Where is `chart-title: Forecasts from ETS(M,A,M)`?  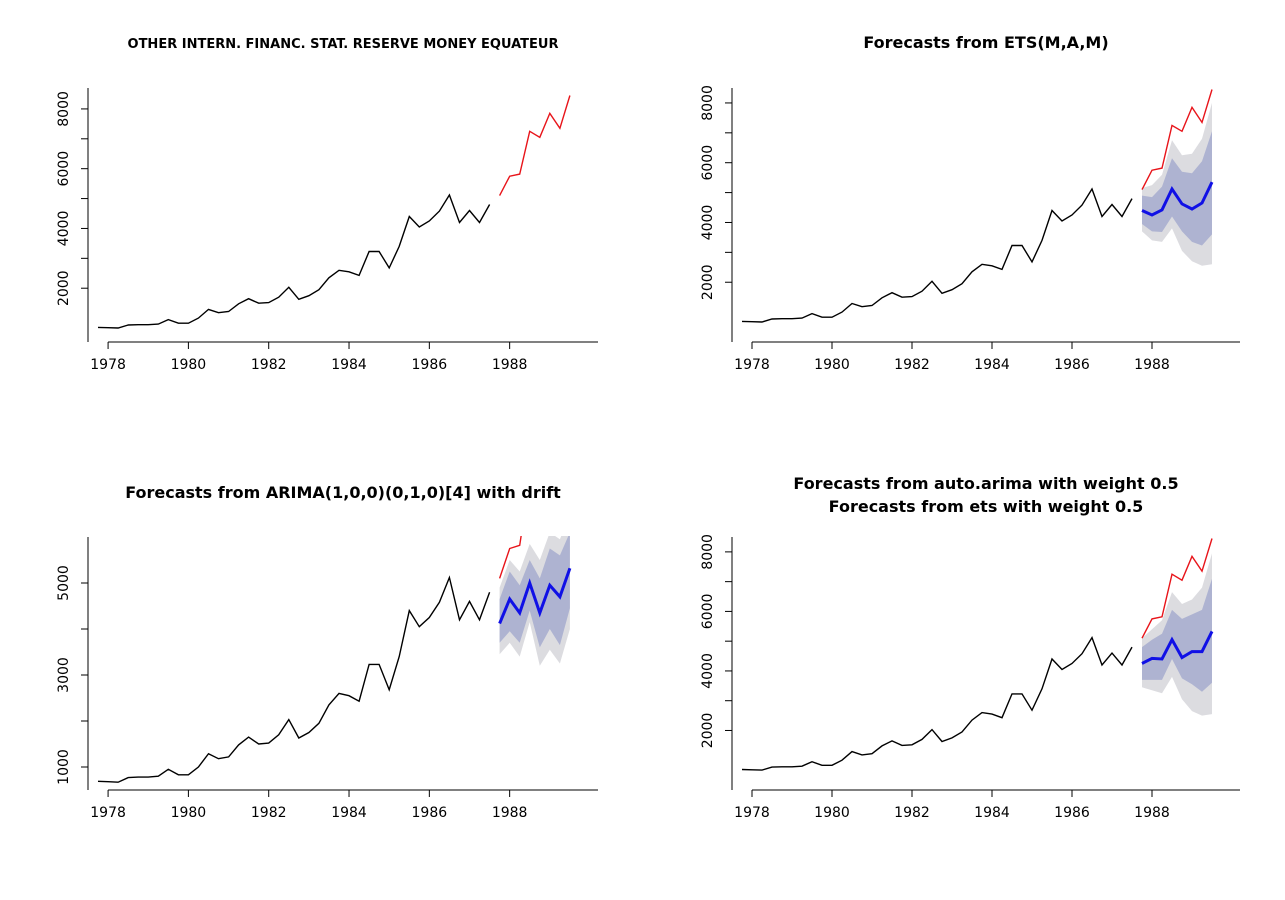 chart-title: Forecasts from ETS(M,A,M) is located at coordinates (985, 42).